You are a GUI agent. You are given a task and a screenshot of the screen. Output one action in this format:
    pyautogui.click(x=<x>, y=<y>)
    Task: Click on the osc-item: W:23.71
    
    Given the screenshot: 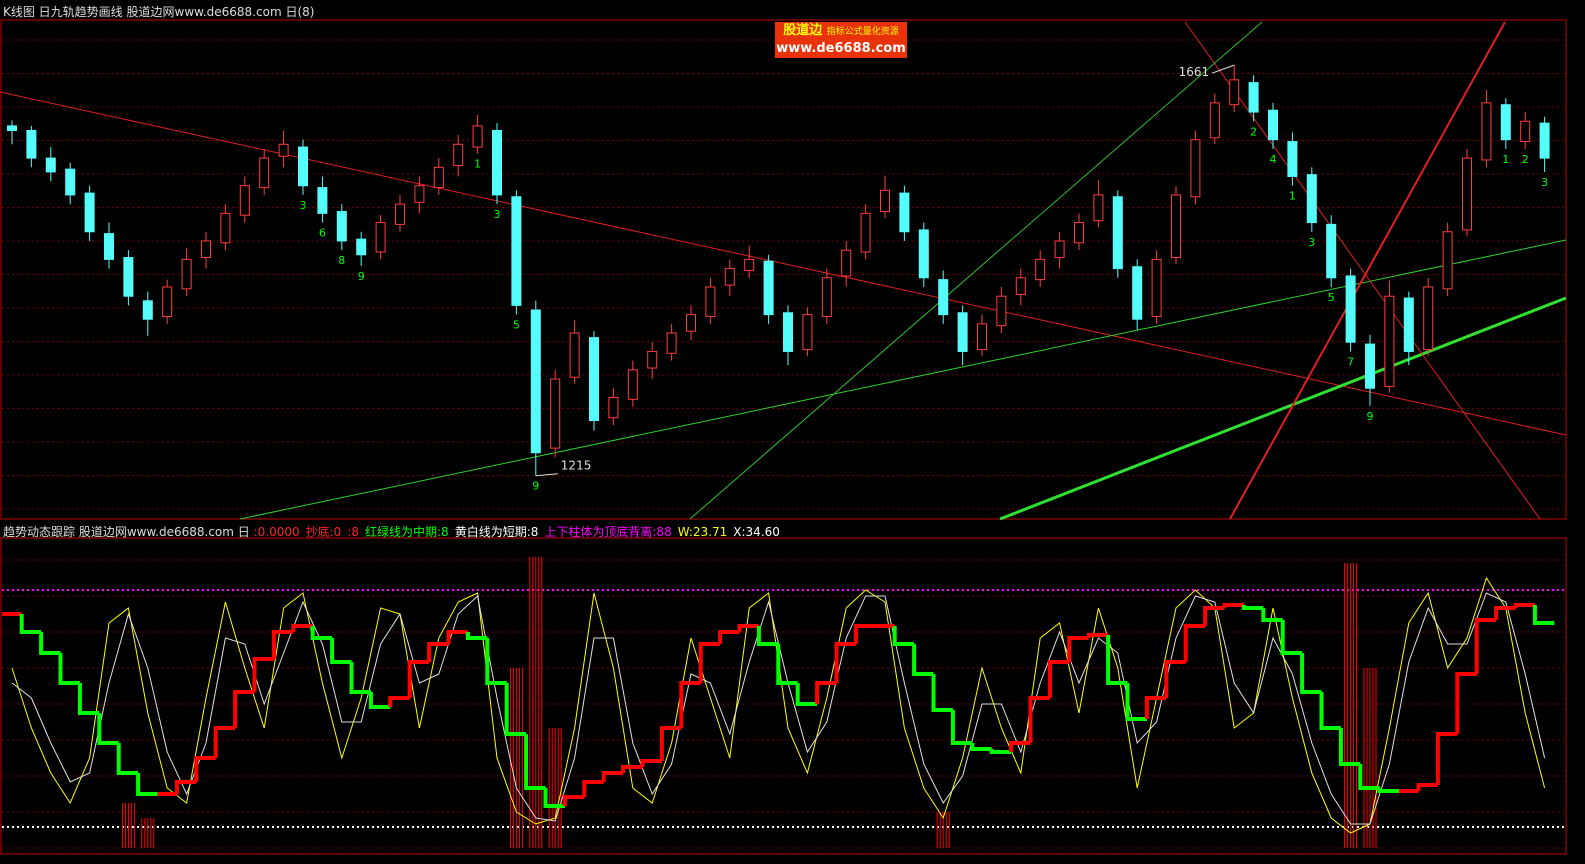 What is the action you would take?
    pyautogui.click(x=702, y=532)
    